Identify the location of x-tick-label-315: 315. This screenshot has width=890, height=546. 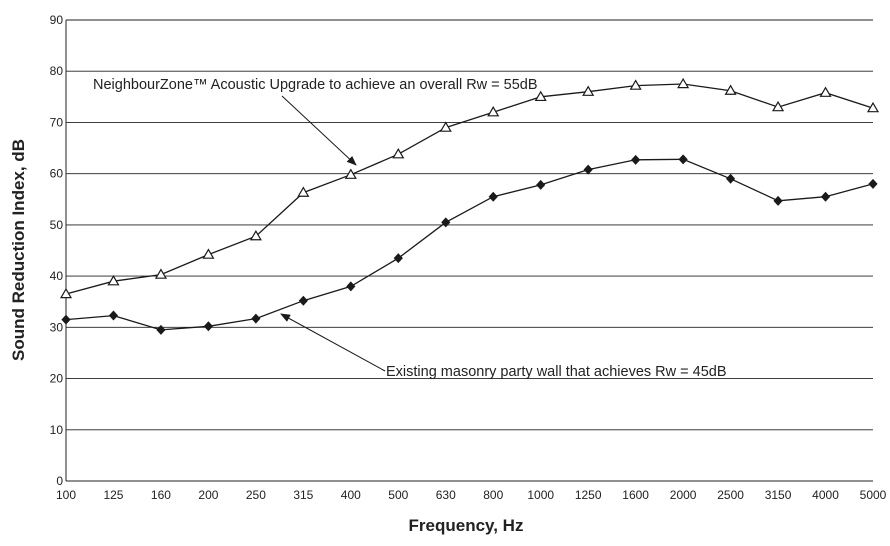
(303, 495).